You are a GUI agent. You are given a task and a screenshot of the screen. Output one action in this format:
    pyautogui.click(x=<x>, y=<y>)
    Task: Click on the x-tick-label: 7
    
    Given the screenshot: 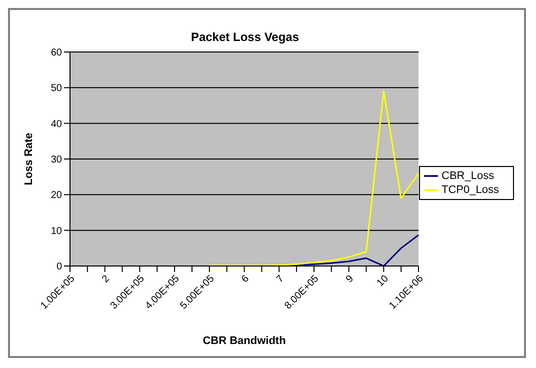 What is the action you would take?
    pyautogui.click(x=280, y=279)
    